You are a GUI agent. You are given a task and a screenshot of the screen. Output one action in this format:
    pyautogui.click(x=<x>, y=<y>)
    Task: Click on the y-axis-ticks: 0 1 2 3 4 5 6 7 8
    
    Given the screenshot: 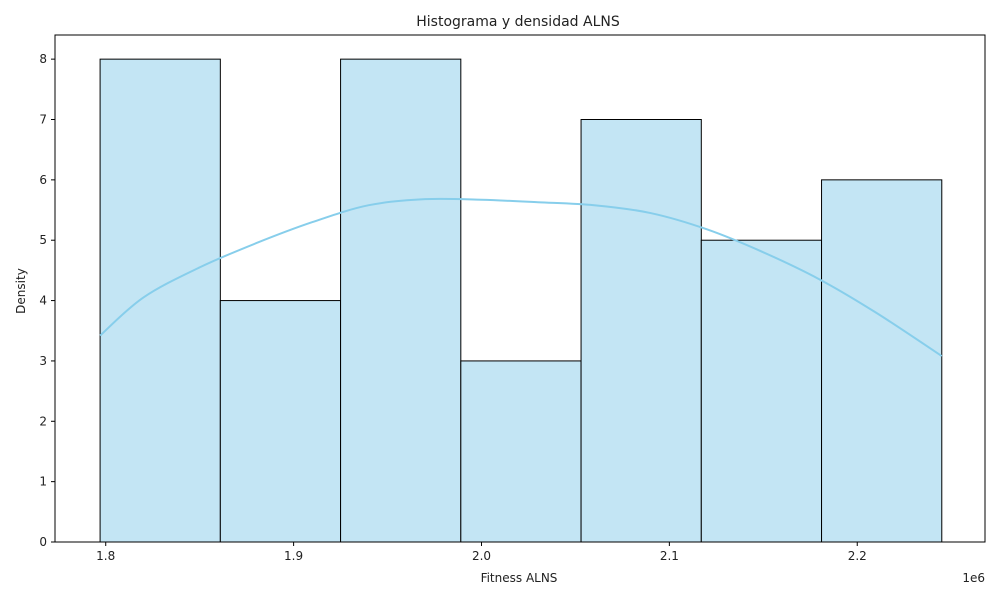 What is the action you would take?
    pyautogui.click(x=47, y=300)
    